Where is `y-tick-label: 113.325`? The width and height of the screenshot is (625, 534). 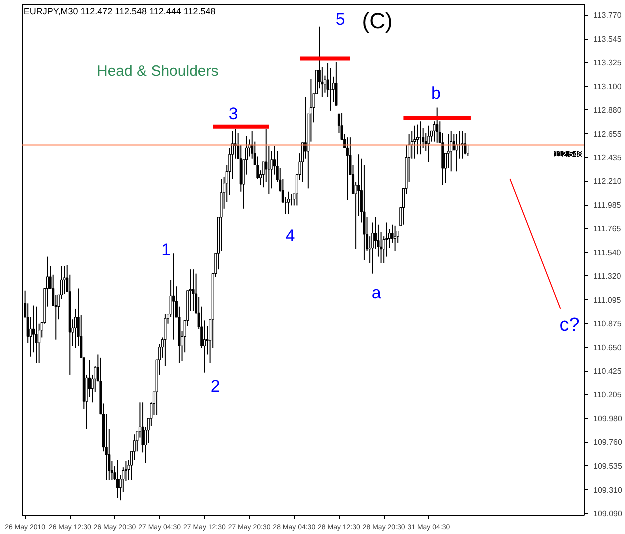 y-tick-label: 113.325 is located at coordinates (608, 63).